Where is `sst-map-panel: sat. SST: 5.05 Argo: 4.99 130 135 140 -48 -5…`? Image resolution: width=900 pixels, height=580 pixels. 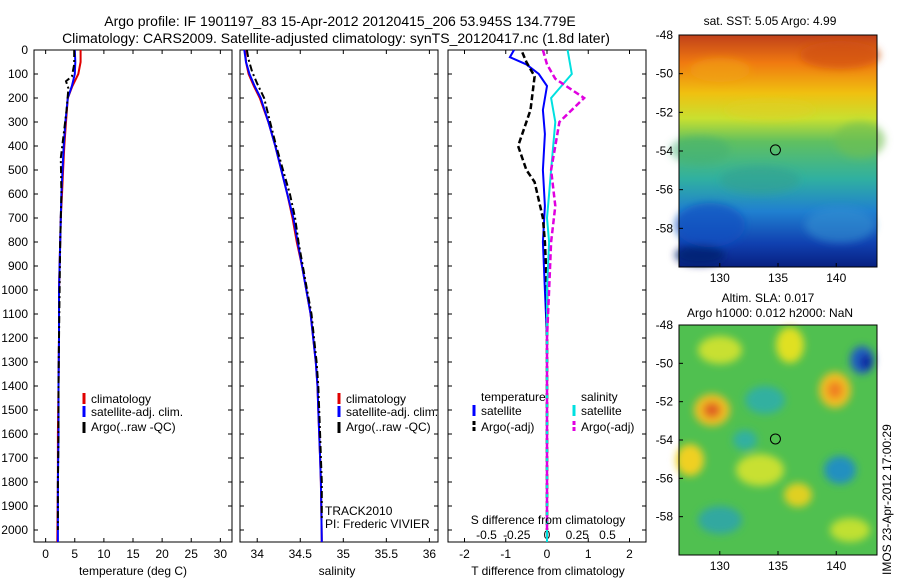 sst-map-panel: sat. SST: 5.05 Argo: 4.99 130 135 140 -48 -5… is located at coordinates (770, 149).